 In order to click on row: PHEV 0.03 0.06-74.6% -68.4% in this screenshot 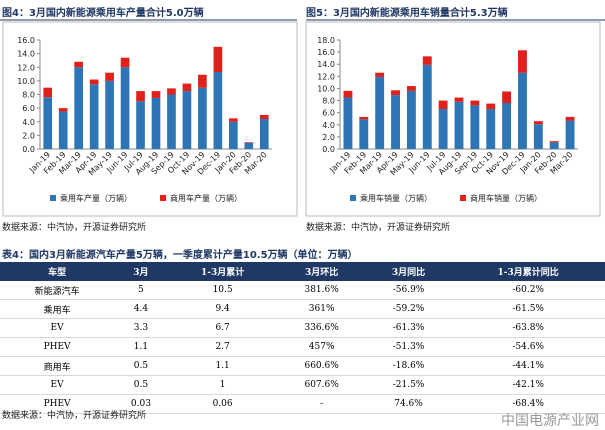, I will do `click(302, 404)`.